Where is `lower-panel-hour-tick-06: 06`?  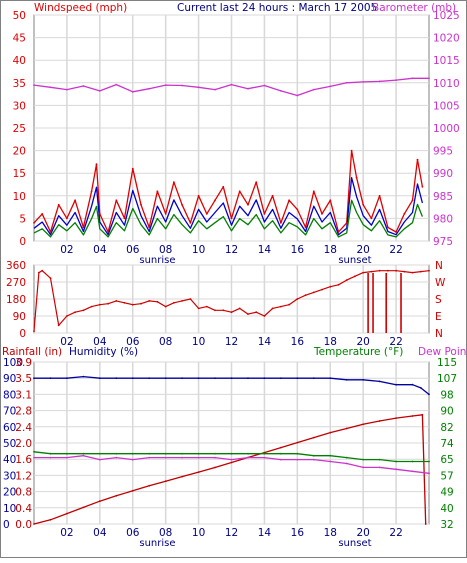
lower-panel-hour-tick-06: 06 is located at coordinates (133, 533).